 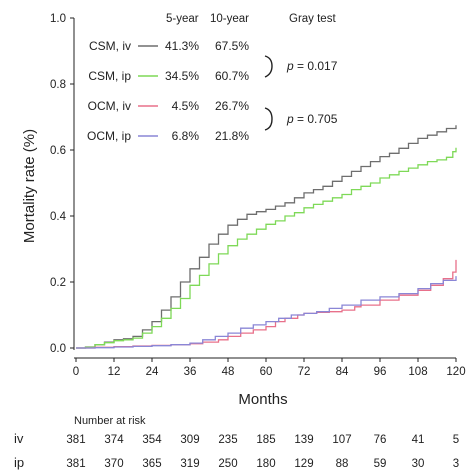 What do you see at coordinates (342, 372) in the screenshot?
I see `x-tick-label: 84` at bounding box center [342, 372].